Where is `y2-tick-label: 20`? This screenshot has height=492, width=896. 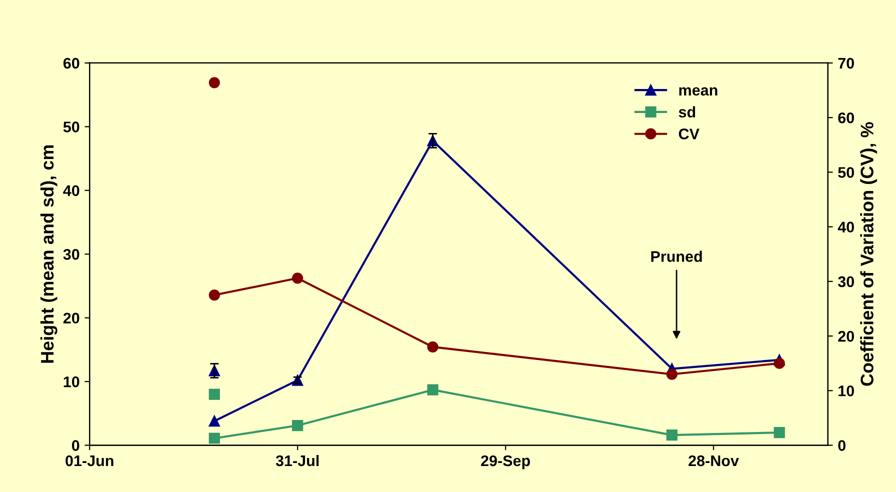 y2-tick-label: 20 is located at coordinates (846, 336).